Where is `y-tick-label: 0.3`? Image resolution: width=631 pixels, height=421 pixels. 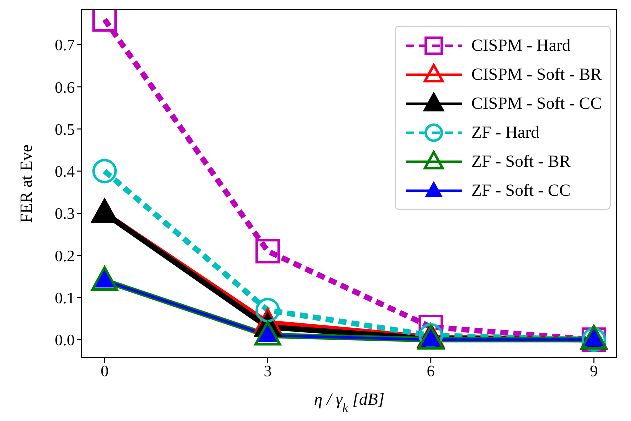
y-tick-label: 0.3 is located at coordinates (65, 215).